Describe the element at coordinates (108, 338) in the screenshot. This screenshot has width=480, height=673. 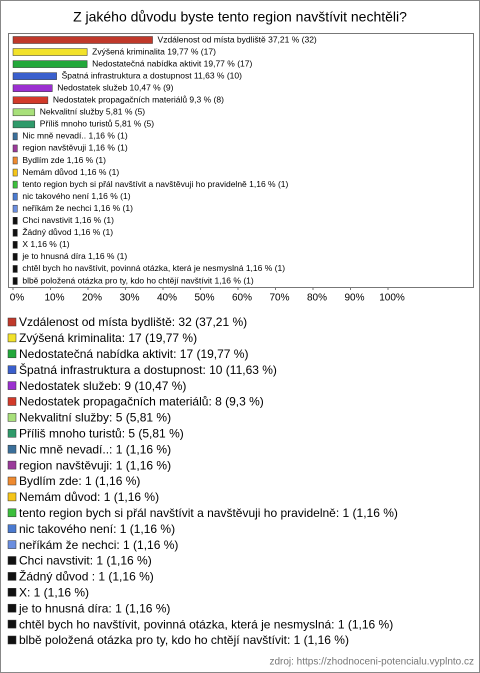
I see `legend-label: Zvýšená kriminalita: 17 (19,77 %)` at that location.